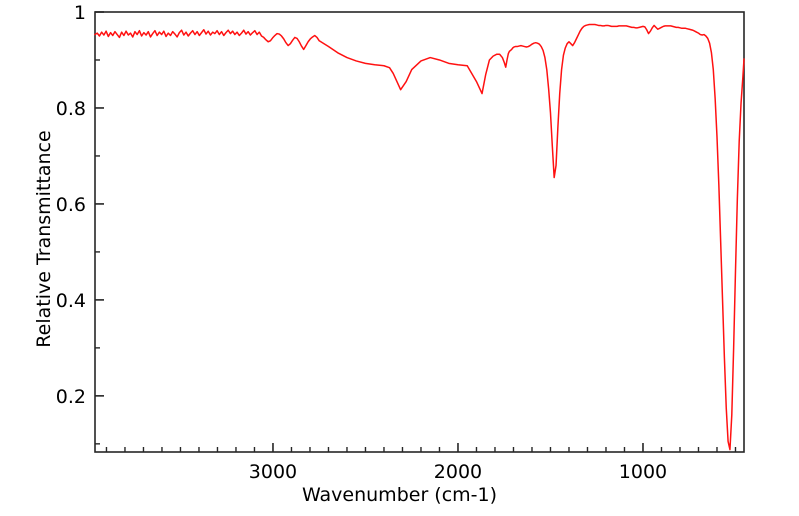 This screenshot has height=516, width=799. I want to click on x-tick-label: 3000, so click(273, 472).